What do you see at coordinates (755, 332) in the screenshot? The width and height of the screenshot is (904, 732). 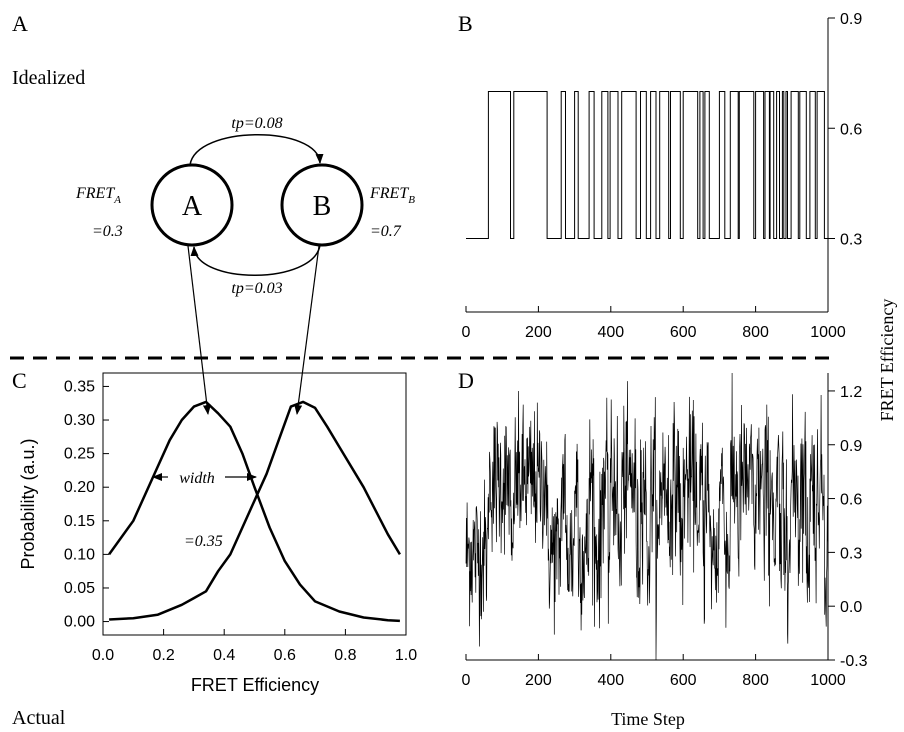 I see `chart-b-x-tick-label: 800` at bounding box center [755, 332].